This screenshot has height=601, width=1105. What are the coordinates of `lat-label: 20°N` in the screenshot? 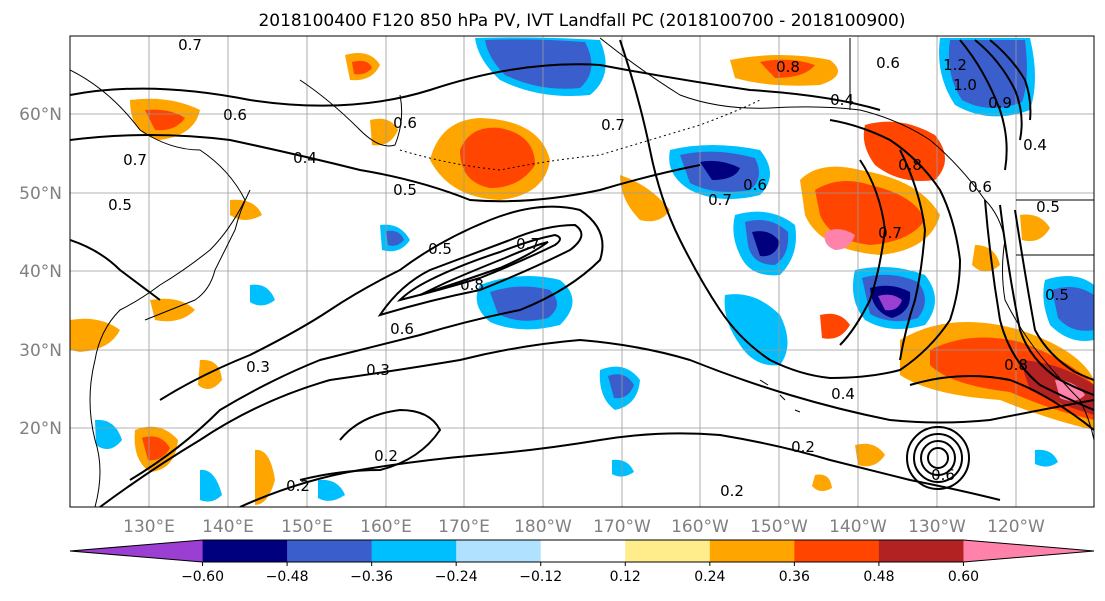 It's located at (40, 429).